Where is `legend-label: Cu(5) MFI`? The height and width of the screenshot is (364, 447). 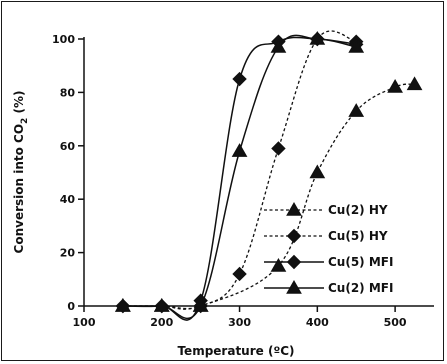
legend-label: Cu(5) MFI is located at coordinates (360, 262).